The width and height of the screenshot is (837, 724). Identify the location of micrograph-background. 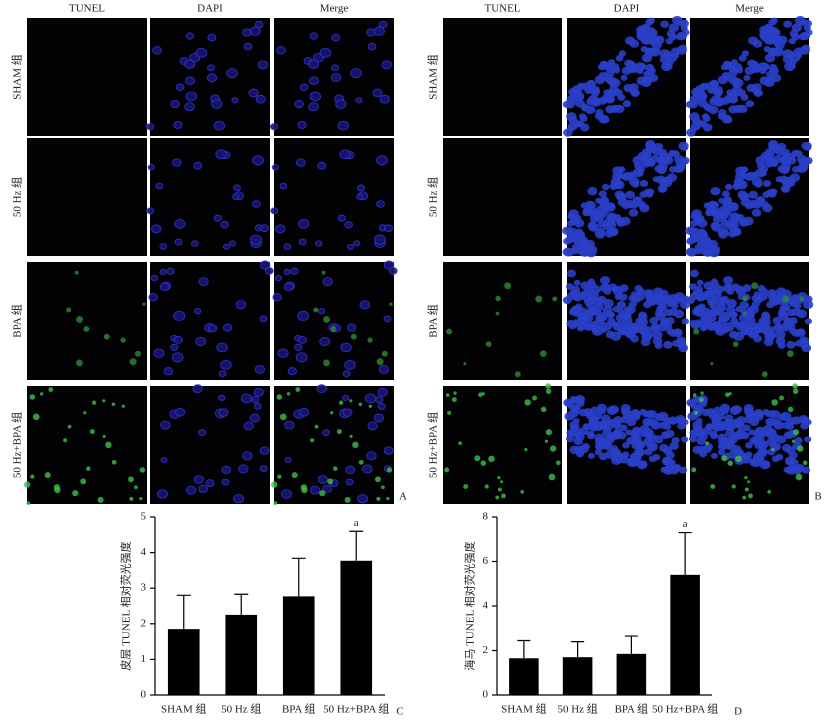
(210, 197).